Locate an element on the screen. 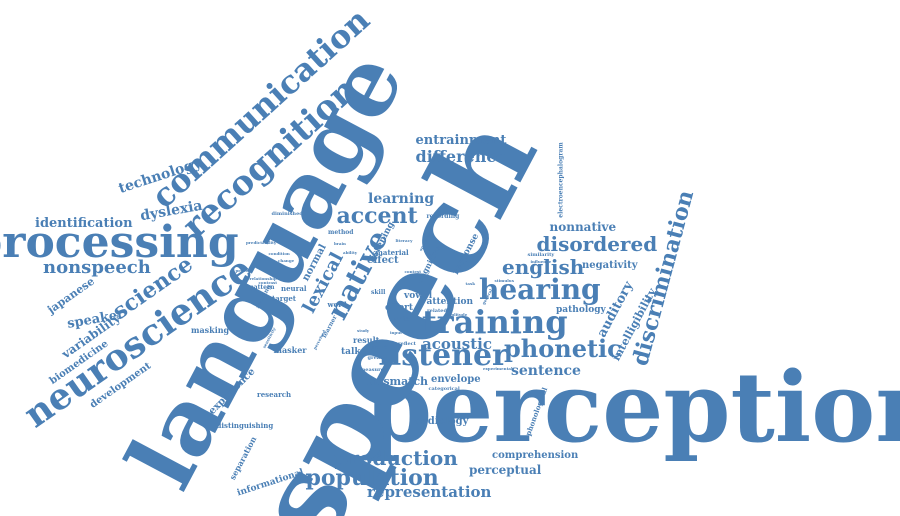 Image resolution: width=900 pixels, height=516 pixels. word-discrimination: discrimination is located at coordinates (662, 278).